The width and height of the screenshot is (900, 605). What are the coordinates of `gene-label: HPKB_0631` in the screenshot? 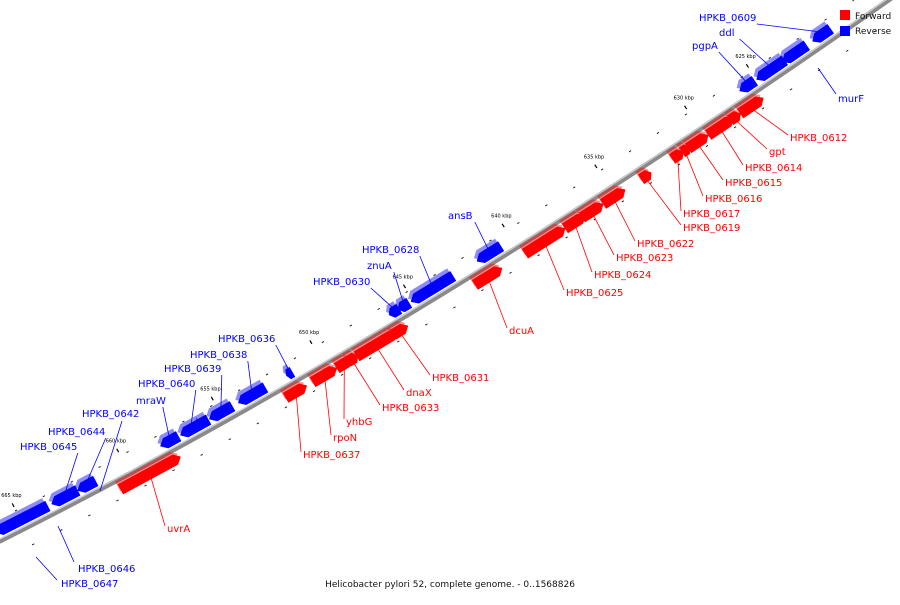 It's located at (460, 378).